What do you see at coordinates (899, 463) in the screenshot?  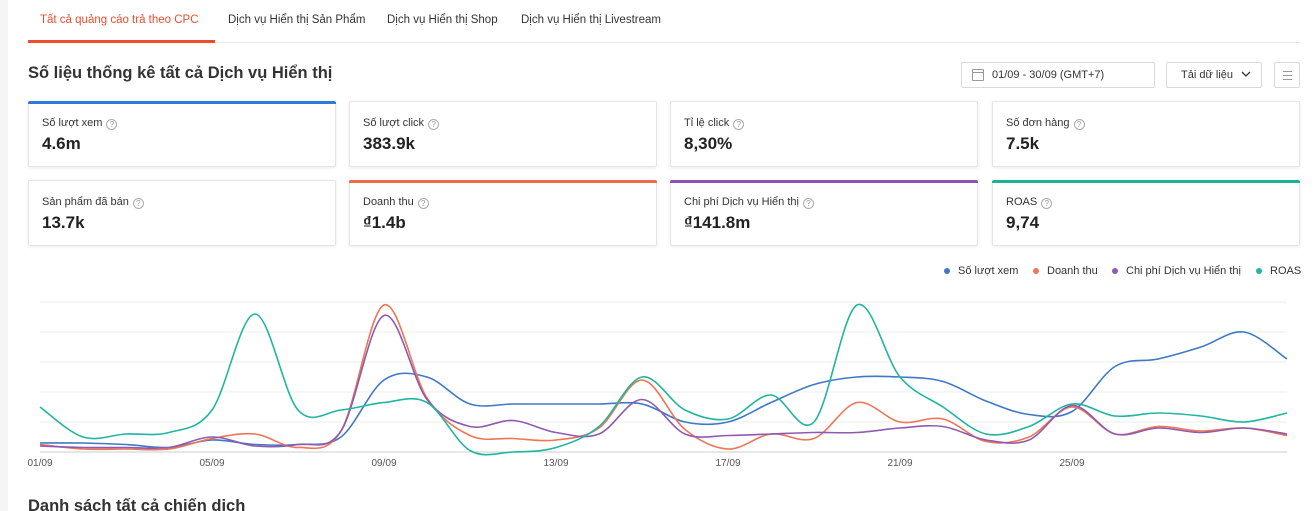 I see `x-tick-label: 21/09` at bounding box center [899, 463].